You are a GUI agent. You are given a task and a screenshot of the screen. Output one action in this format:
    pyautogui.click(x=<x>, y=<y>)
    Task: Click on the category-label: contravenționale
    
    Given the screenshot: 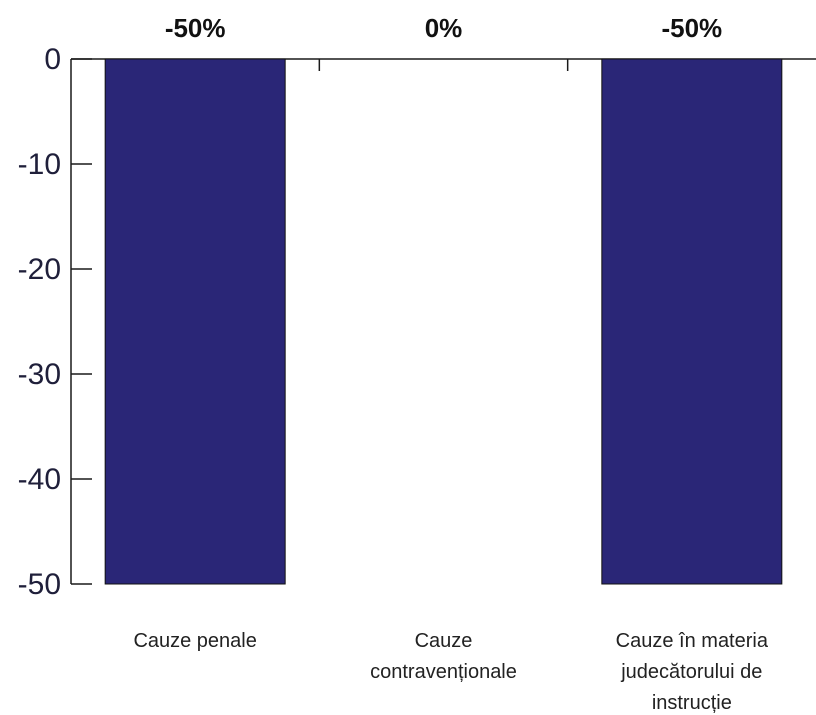 What is the action you would take?
    pyautogui.click(x=443, y=672)
    